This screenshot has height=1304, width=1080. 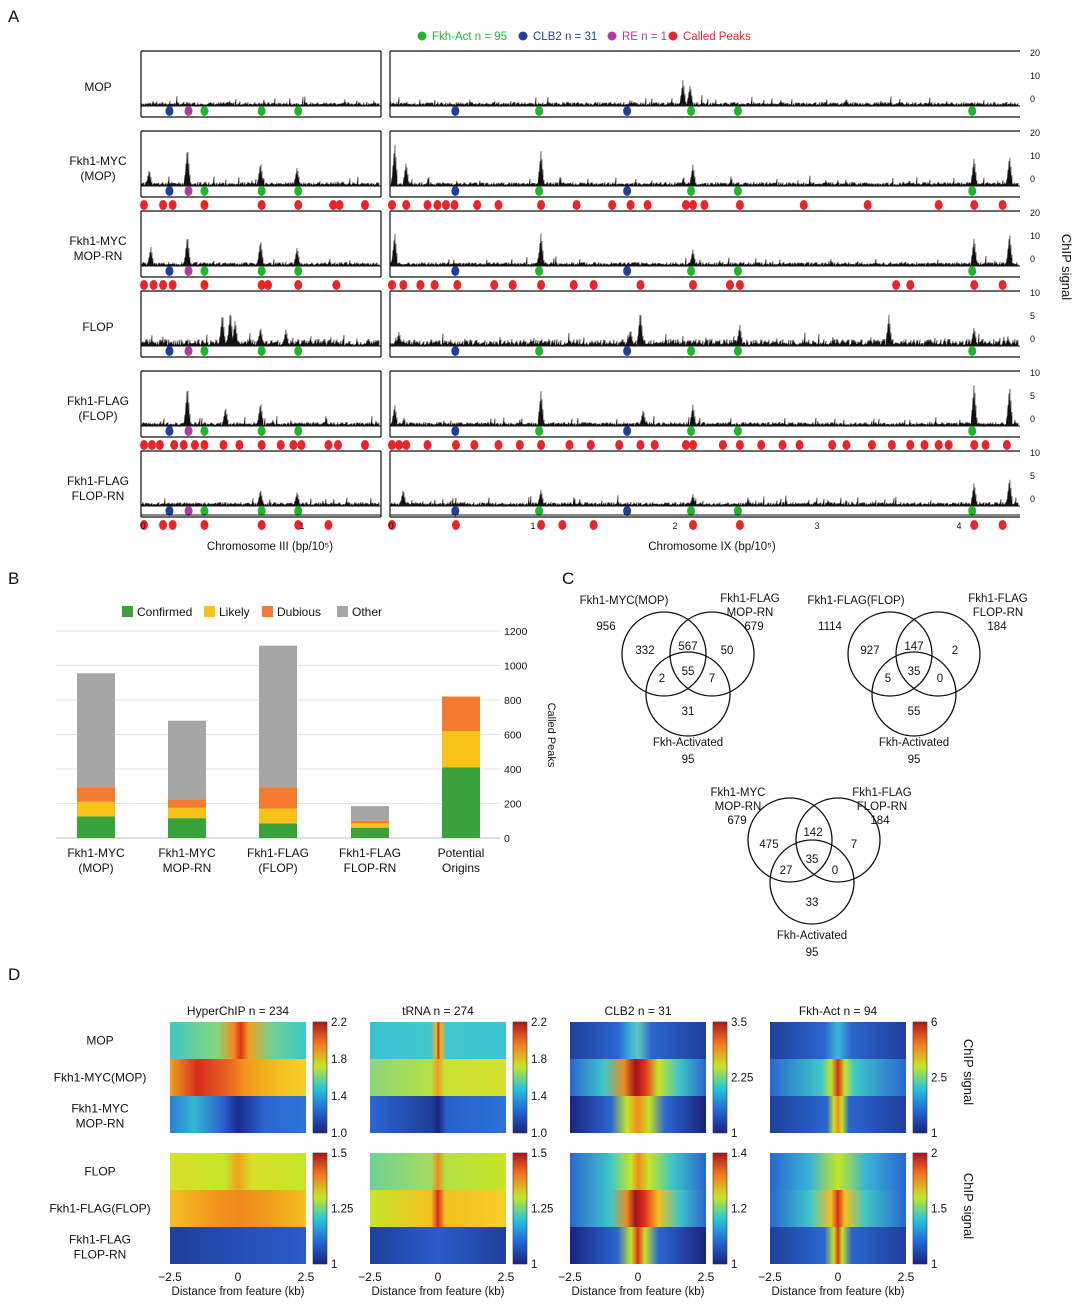 I want to click on x-tick-chr3-0: 0, so click(x=142, y=526).